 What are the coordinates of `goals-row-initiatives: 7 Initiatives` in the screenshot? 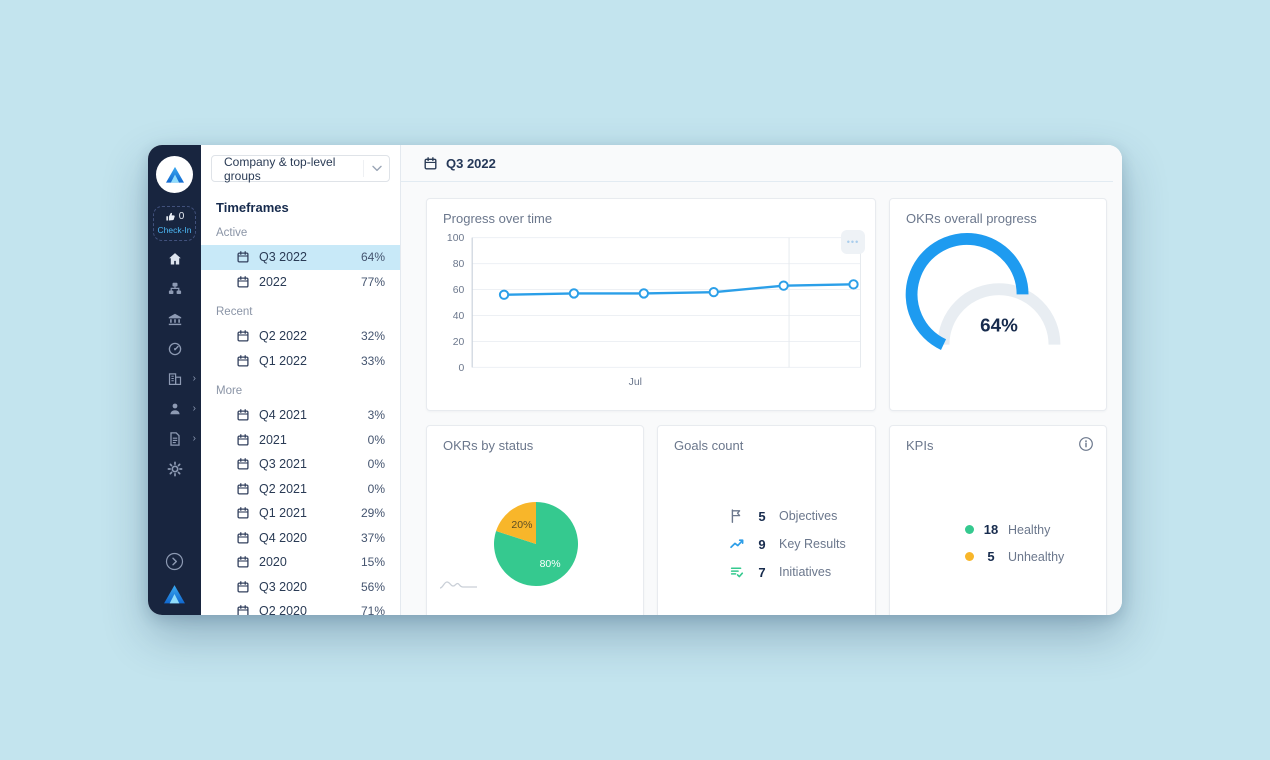 It's located at (787, 572).